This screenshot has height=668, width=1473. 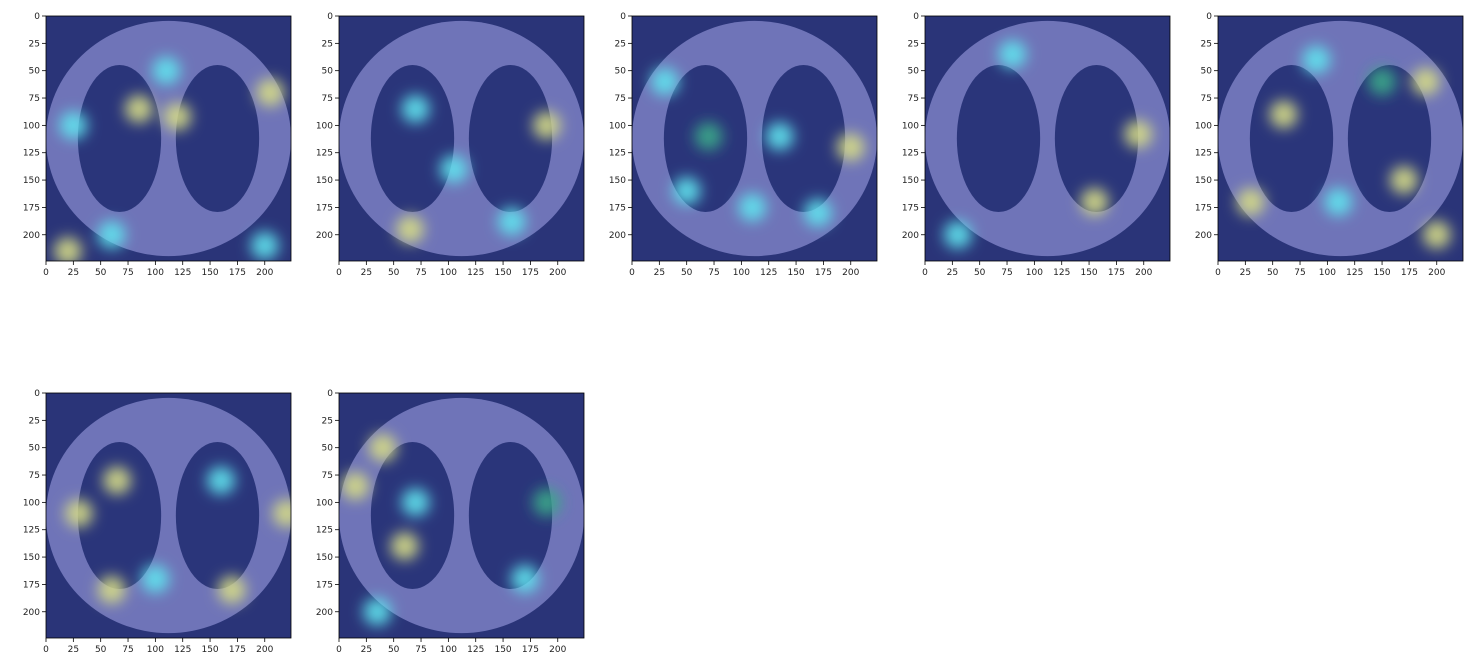 I want to click on y-tick-label: 100, so click(x=910, y=126).